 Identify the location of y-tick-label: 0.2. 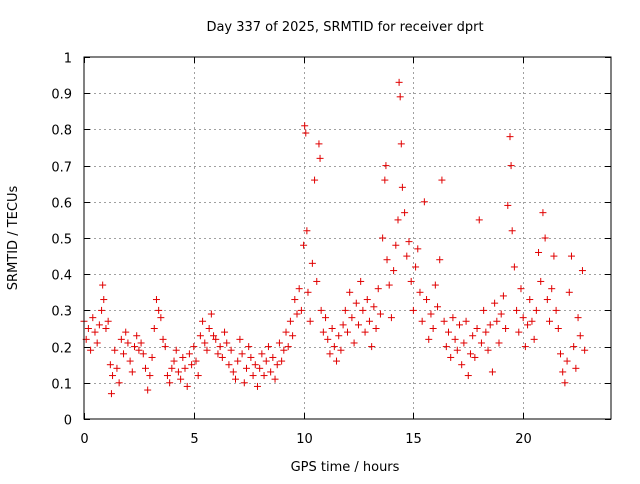
(61, 349).